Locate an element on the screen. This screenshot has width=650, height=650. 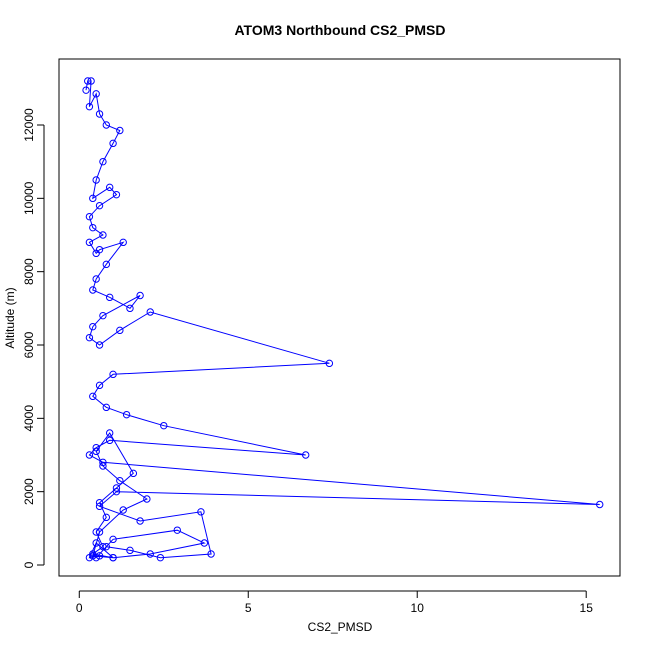
y-tick-label: 0 is located at coordinates (29, 564).